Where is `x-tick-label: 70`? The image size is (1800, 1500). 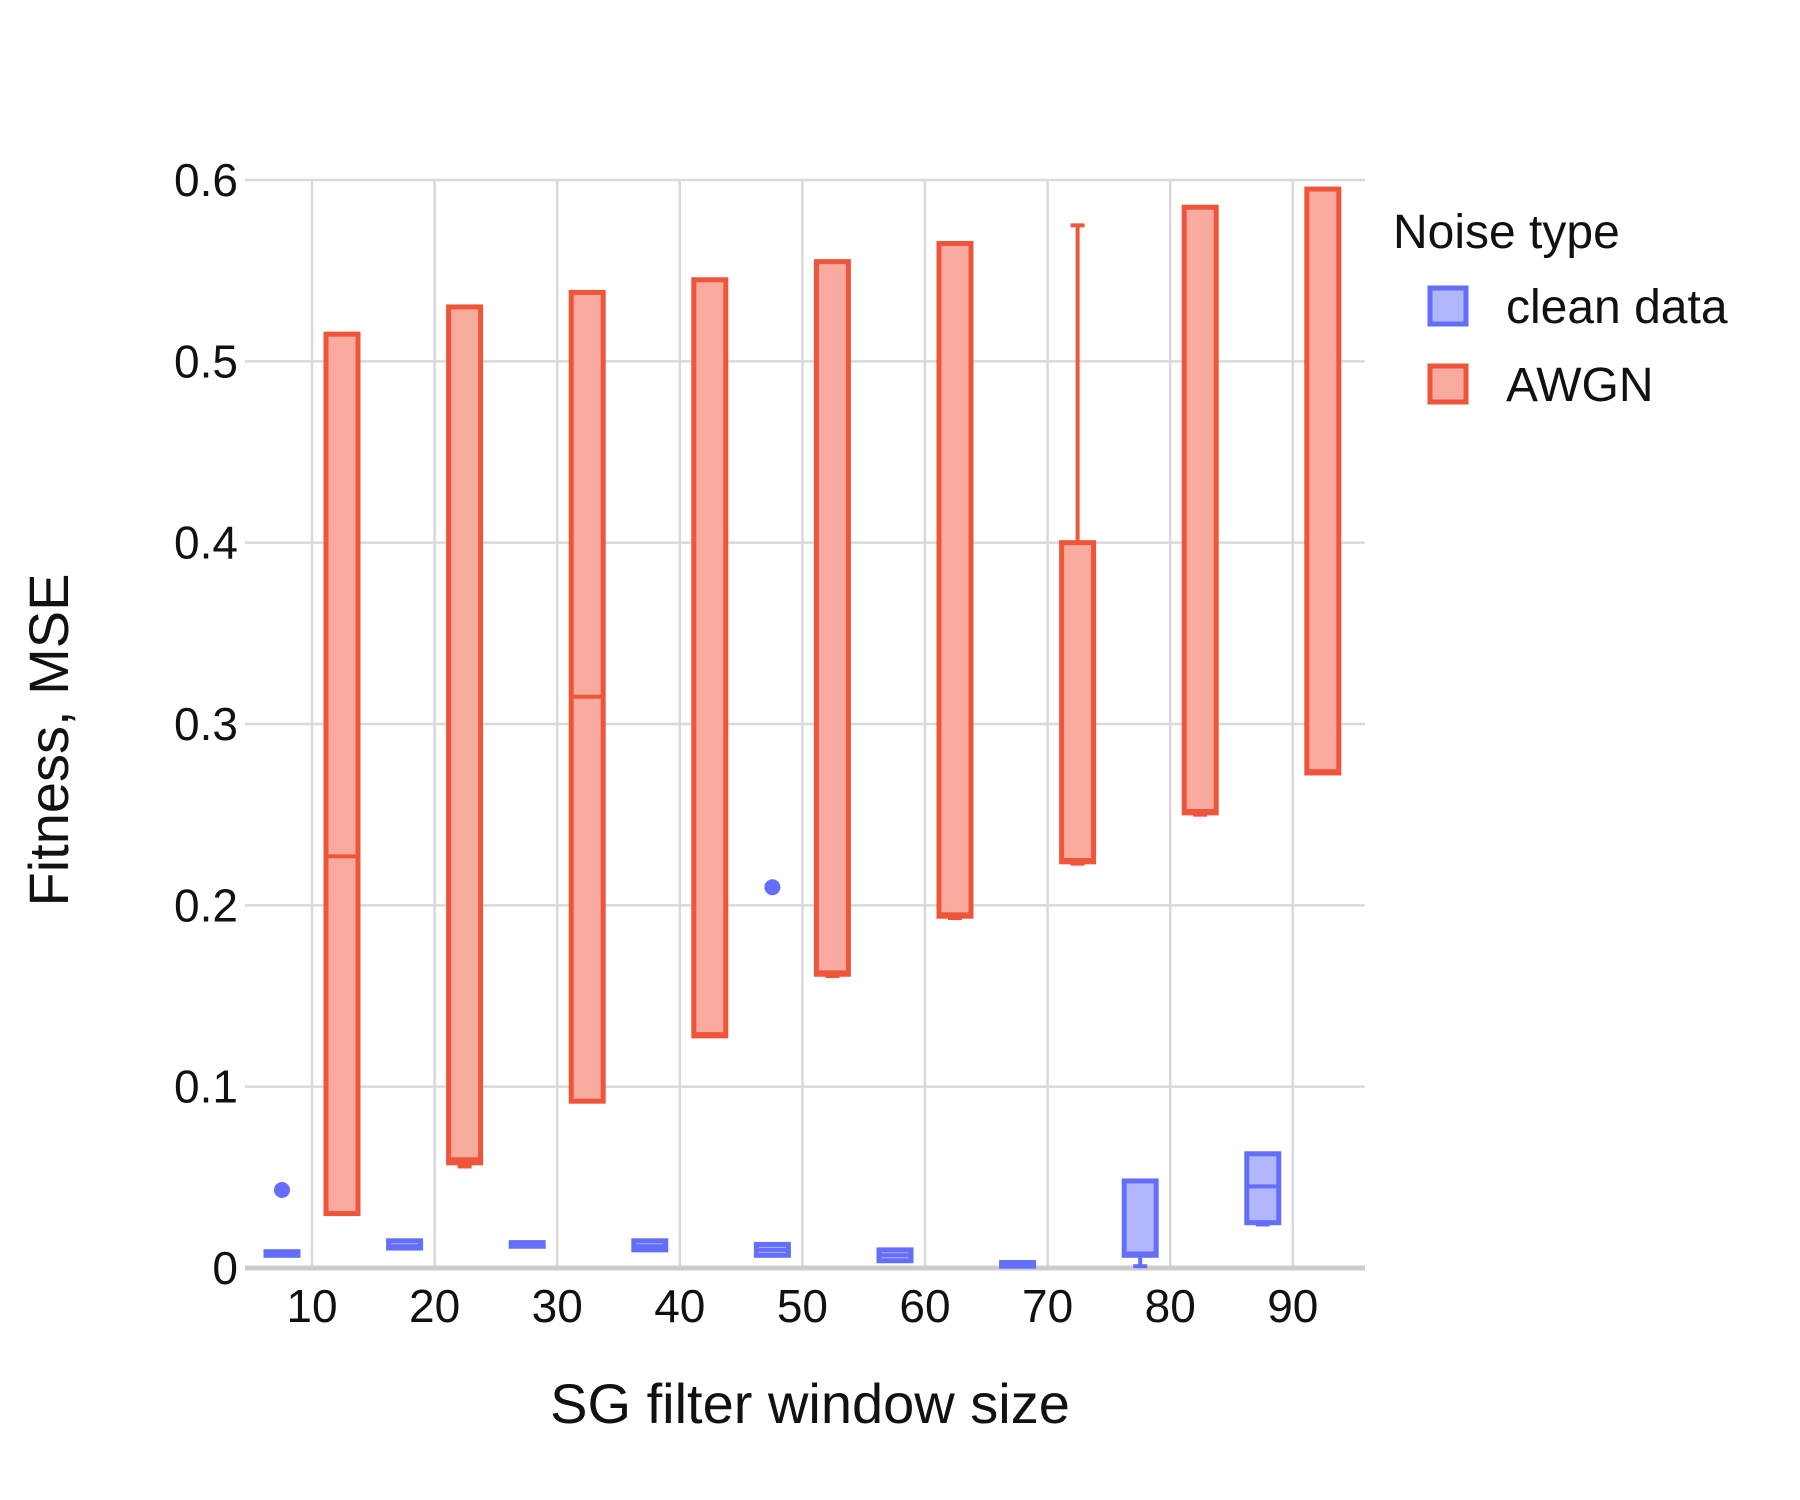
x-tick-label: 70 is located at coordinates (1047, 1306).